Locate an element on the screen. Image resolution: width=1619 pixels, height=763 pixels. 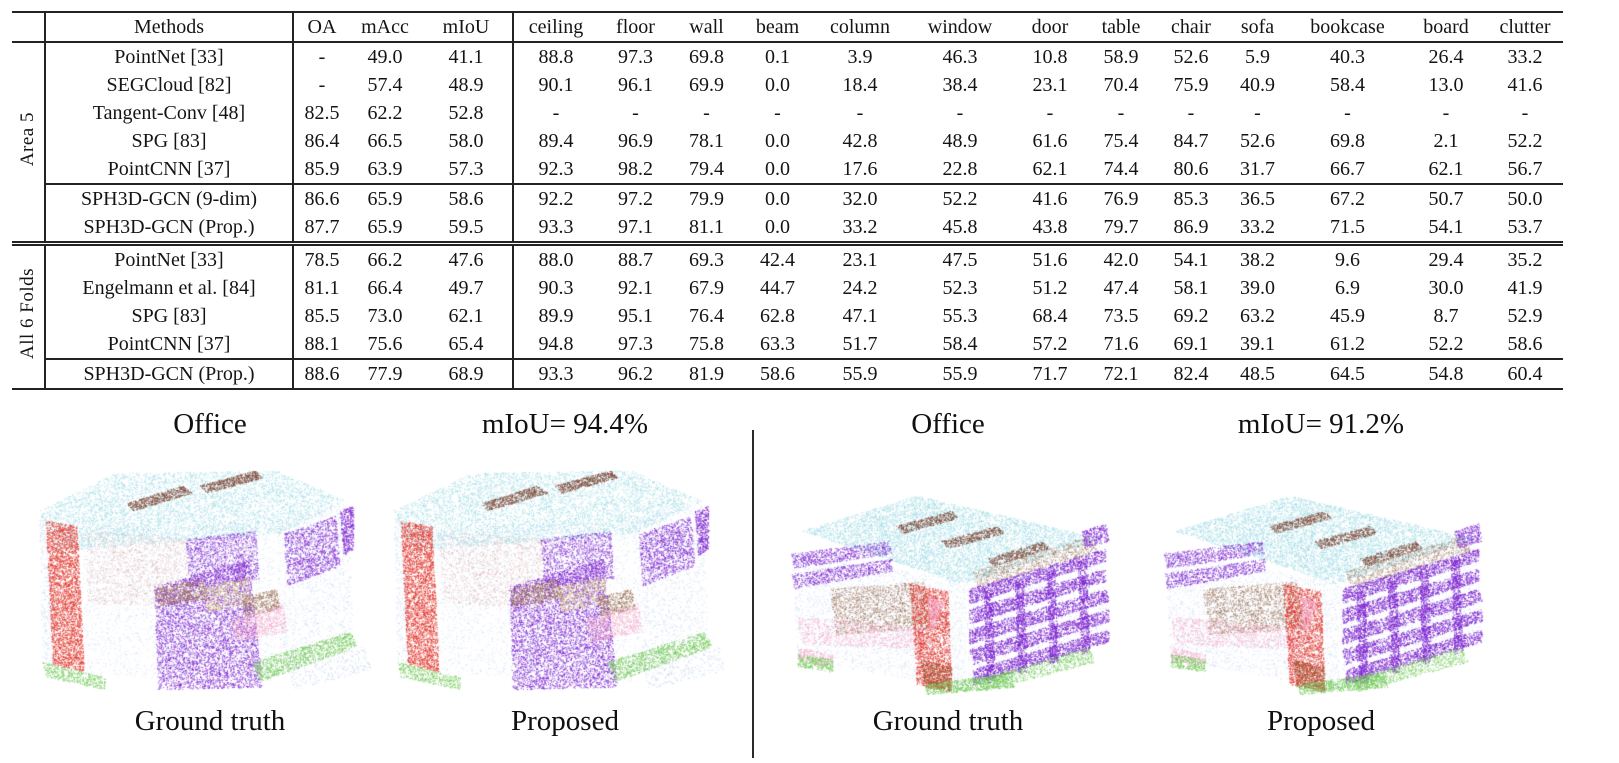
value-cell: 53.7 is located at coordinates (1525, 226).